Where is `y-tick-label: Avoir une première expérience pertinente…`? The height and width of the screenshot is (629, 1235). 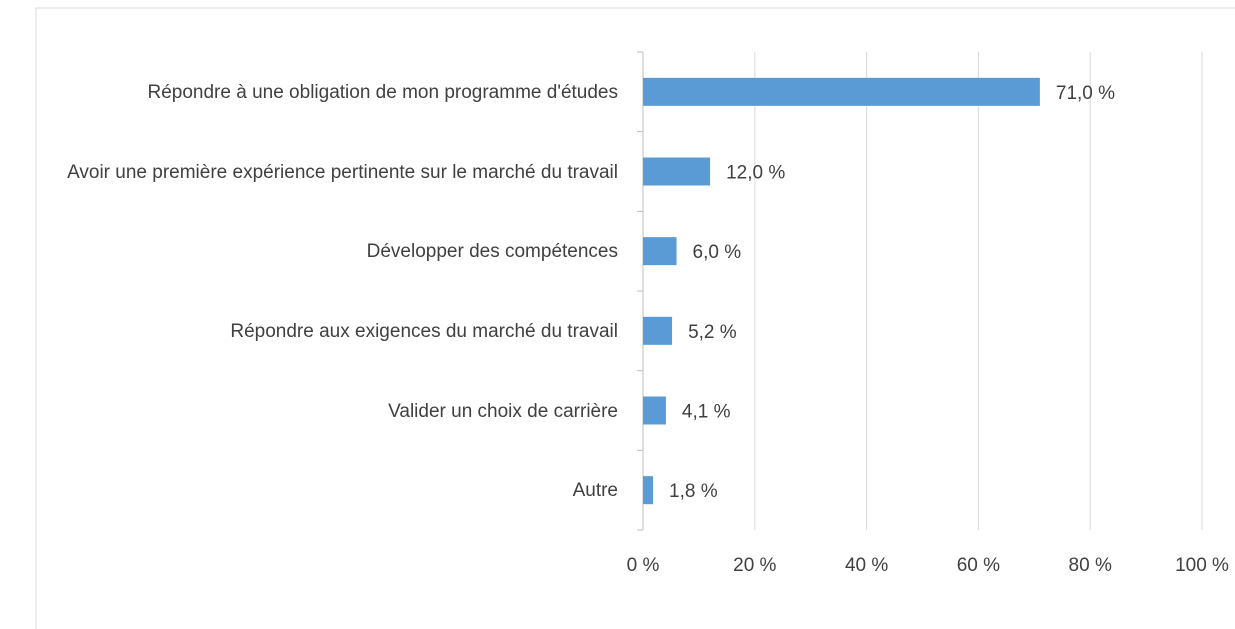 y-tick-label: Avoir une première expérience pertinente… is located at coordinates (342, 172).